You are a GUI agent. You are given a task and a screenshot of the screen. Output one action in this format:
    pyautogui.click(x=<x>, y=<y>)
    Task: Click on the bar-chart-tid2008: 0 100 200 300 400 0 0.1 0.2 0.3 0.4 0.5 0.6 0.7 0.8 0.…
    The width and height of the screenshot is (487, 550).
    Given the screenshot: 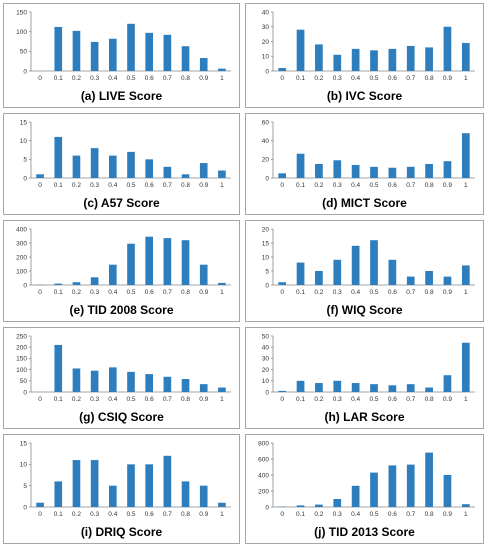 What is the action you would take?
    pyautogui.click(x=123, y=261)
    